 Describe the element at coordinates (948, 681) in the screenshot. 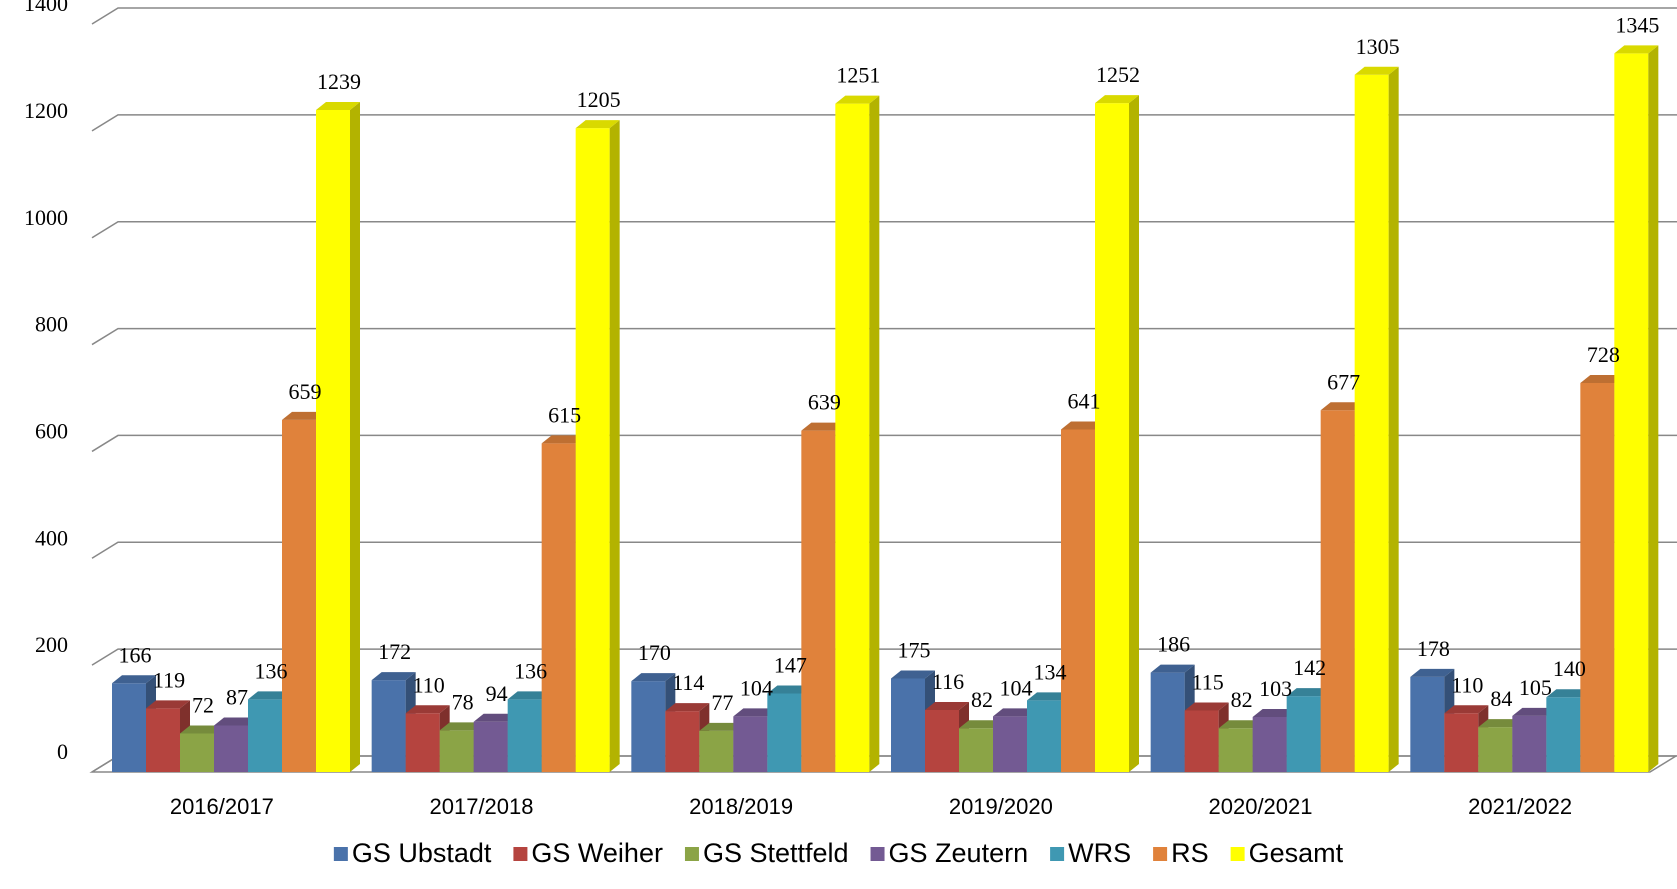

I see `data-label: 116` at that location.